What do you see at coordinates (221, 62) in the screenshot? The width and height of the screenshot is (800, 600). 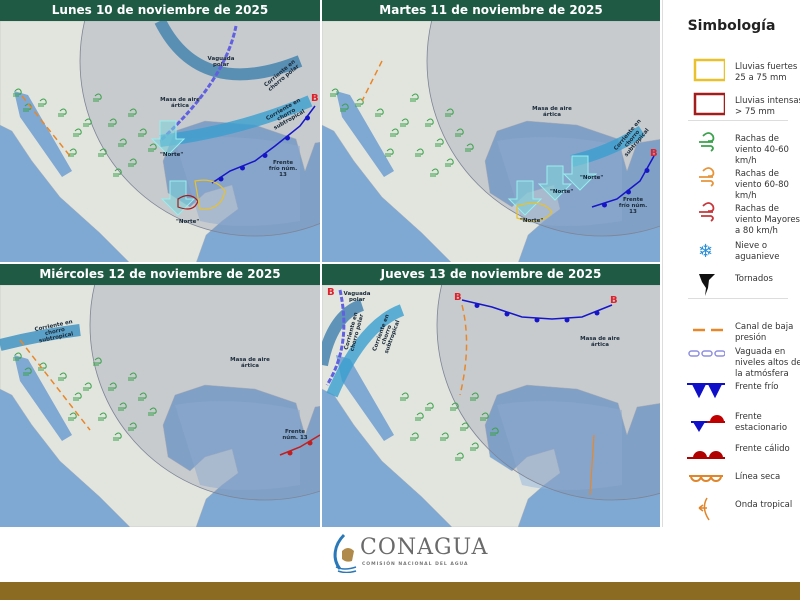 I see `label-vaguada-polar: Vaguada polar` at bounding box center [221, 62].